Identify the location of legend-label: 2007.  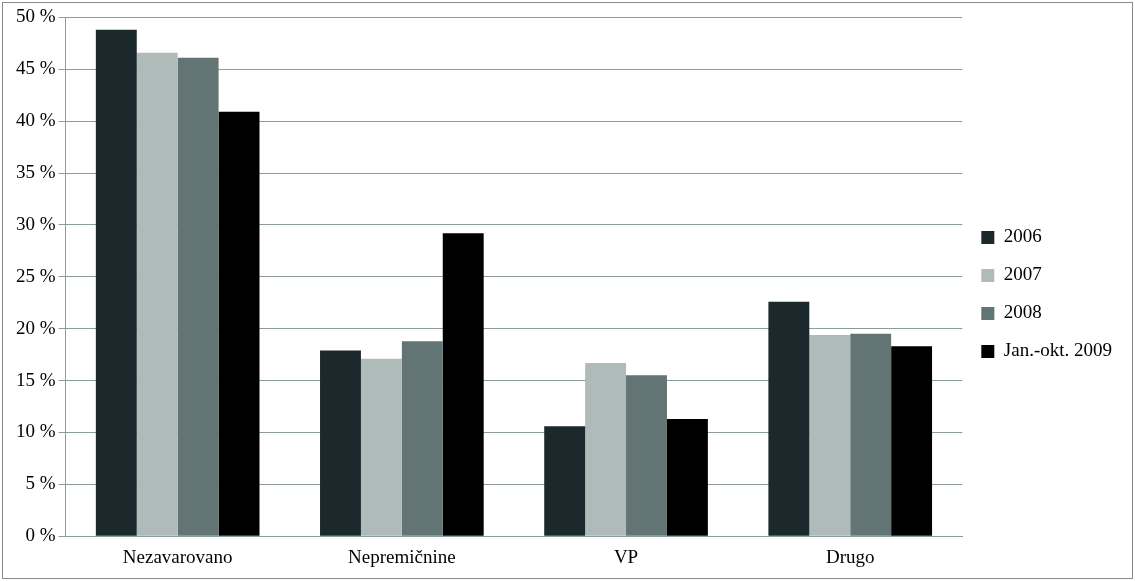
(1022, 274).